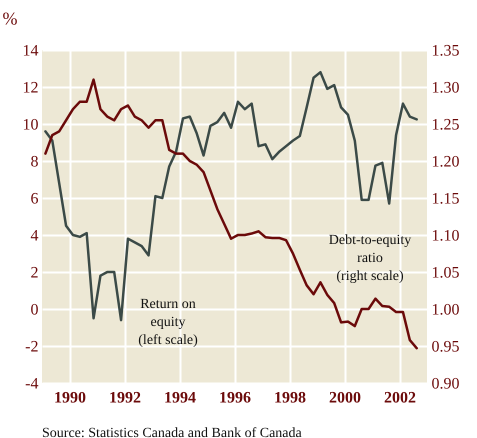 This screenshot has height=438, width=477. What do you see at coordinates (235, 398) in the screenshot?
I see `x-tick-label: 1996` at bounding box center [235, 398].